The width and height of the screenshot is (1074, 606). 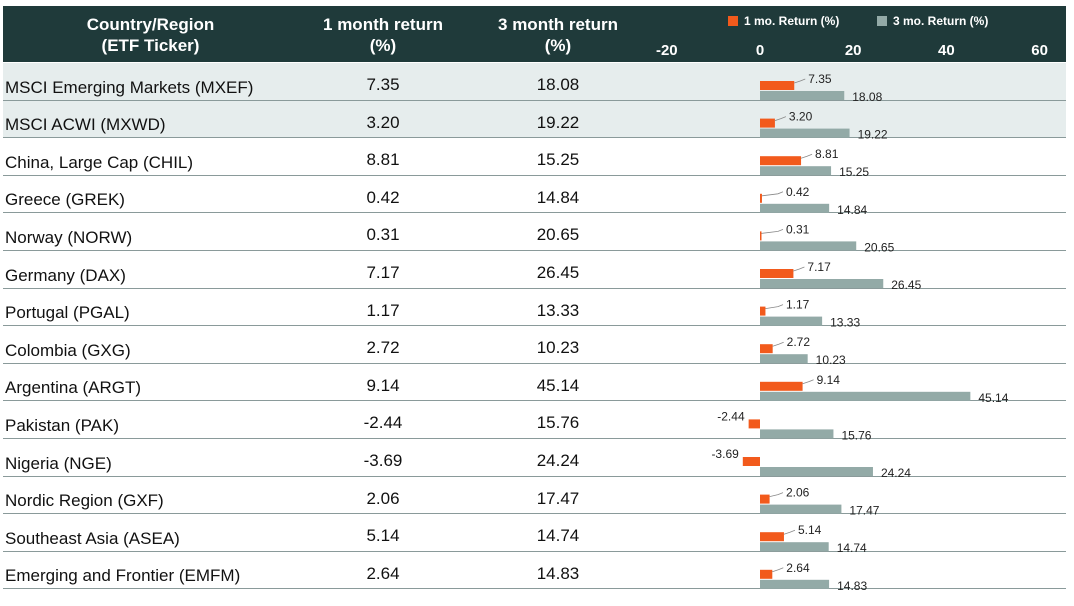 I want to click on table-row: Nordic Region (GXF) 2.06 17.47, so click(x=534, y=496).